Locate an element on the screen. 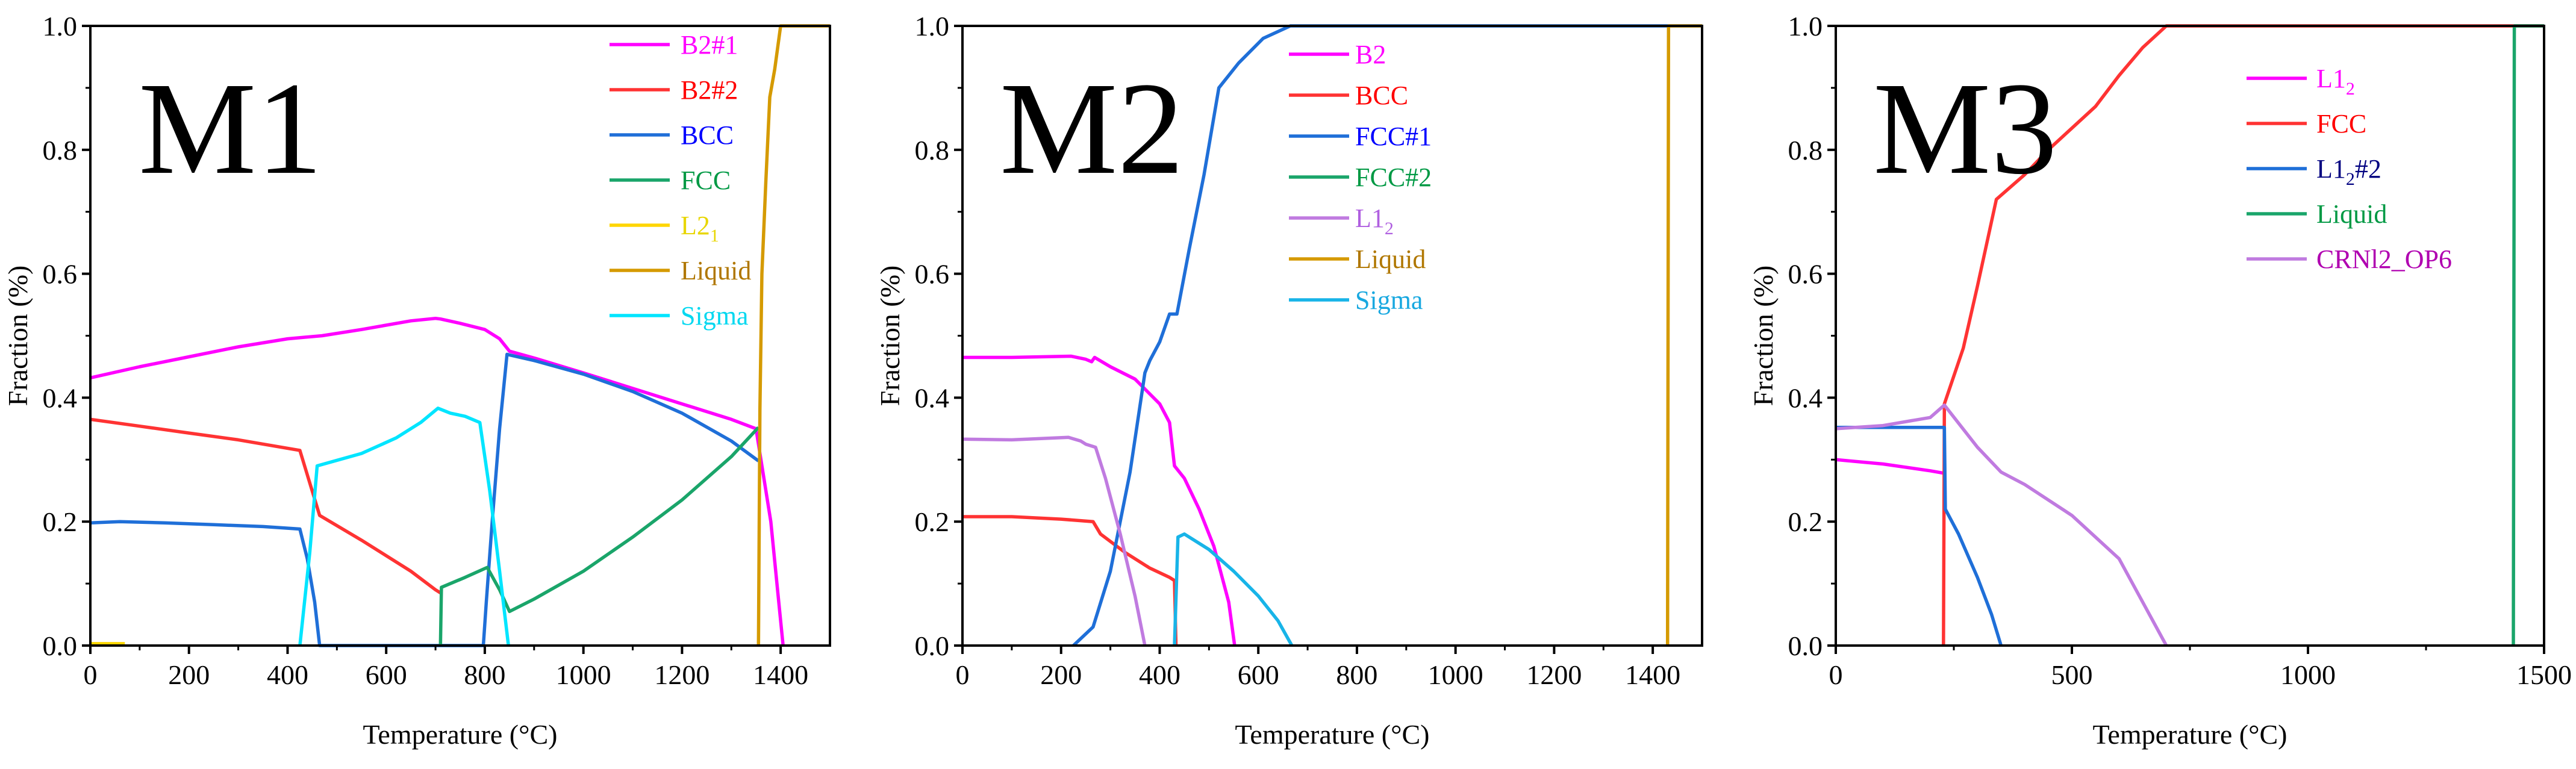 The height and width of the screenshot is (769, 2576). panel-label: M2 is located at coordinates (1092, 128).